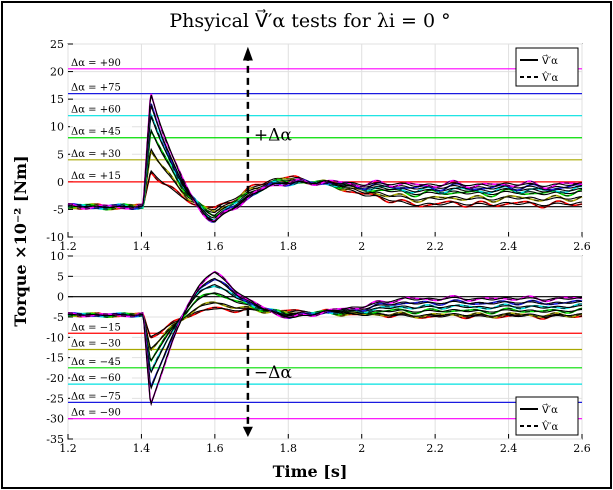  I want to click on x-axis-label: Time [s], so click(310, 471).